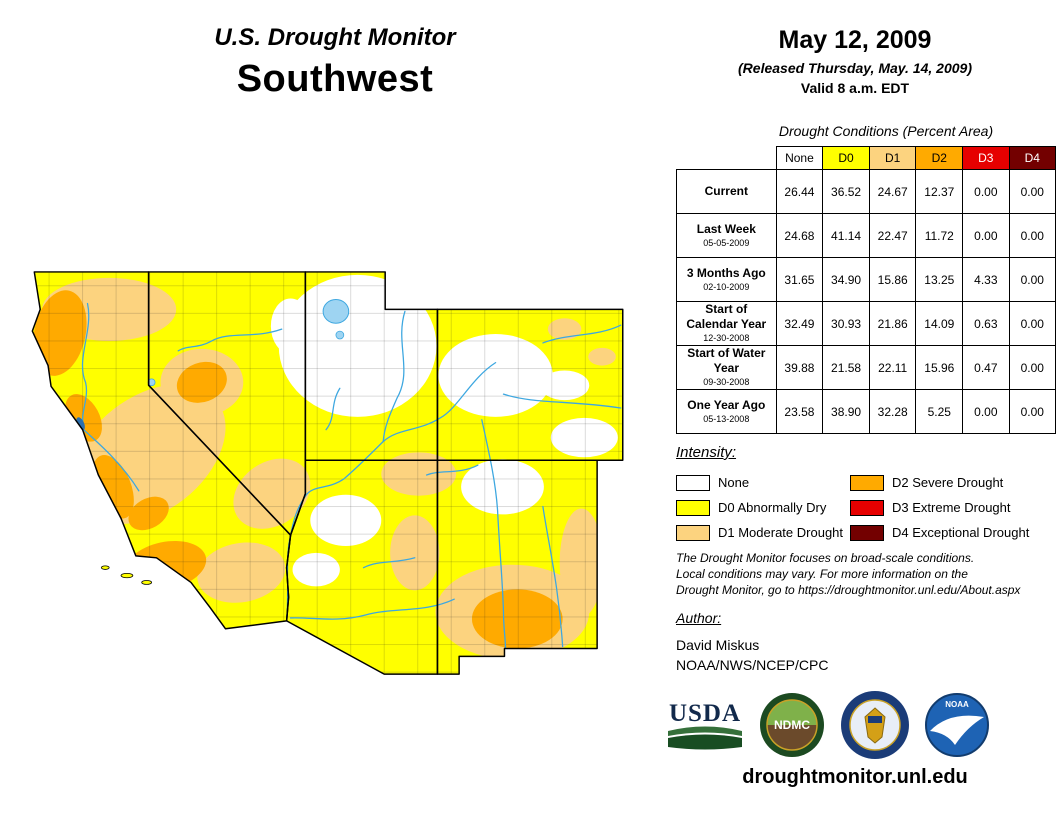 This screenshot has width=1056, height=816. I want to click on row-label: Current, so click(726, 191).